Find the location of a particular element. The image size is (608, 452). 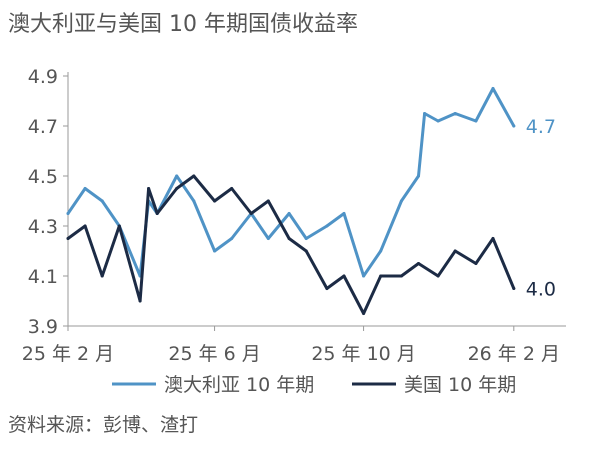

end-labels: 4.7 4.0 is located at coordinates (541, 208).